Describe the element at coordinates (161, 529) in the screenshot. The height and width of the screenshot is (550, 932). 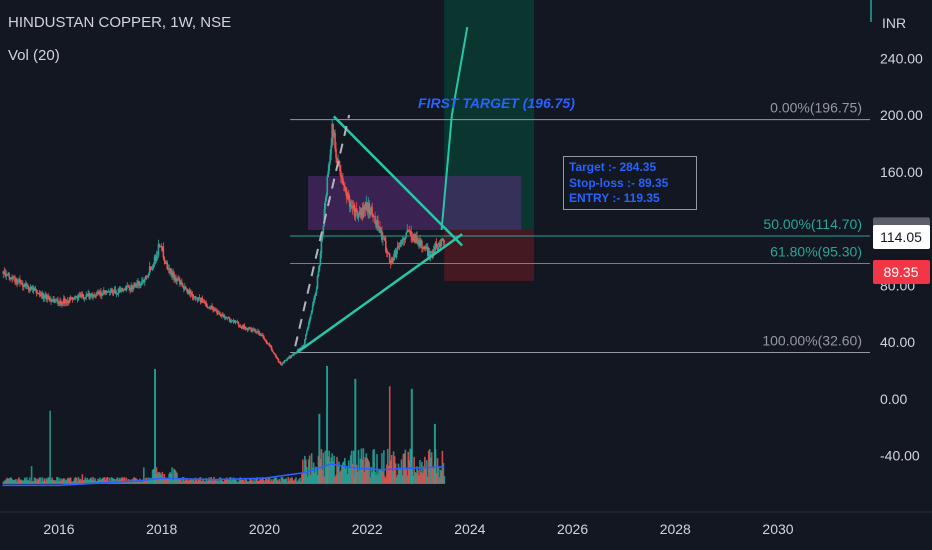
I see `x-tick-label: 2018` at that location.